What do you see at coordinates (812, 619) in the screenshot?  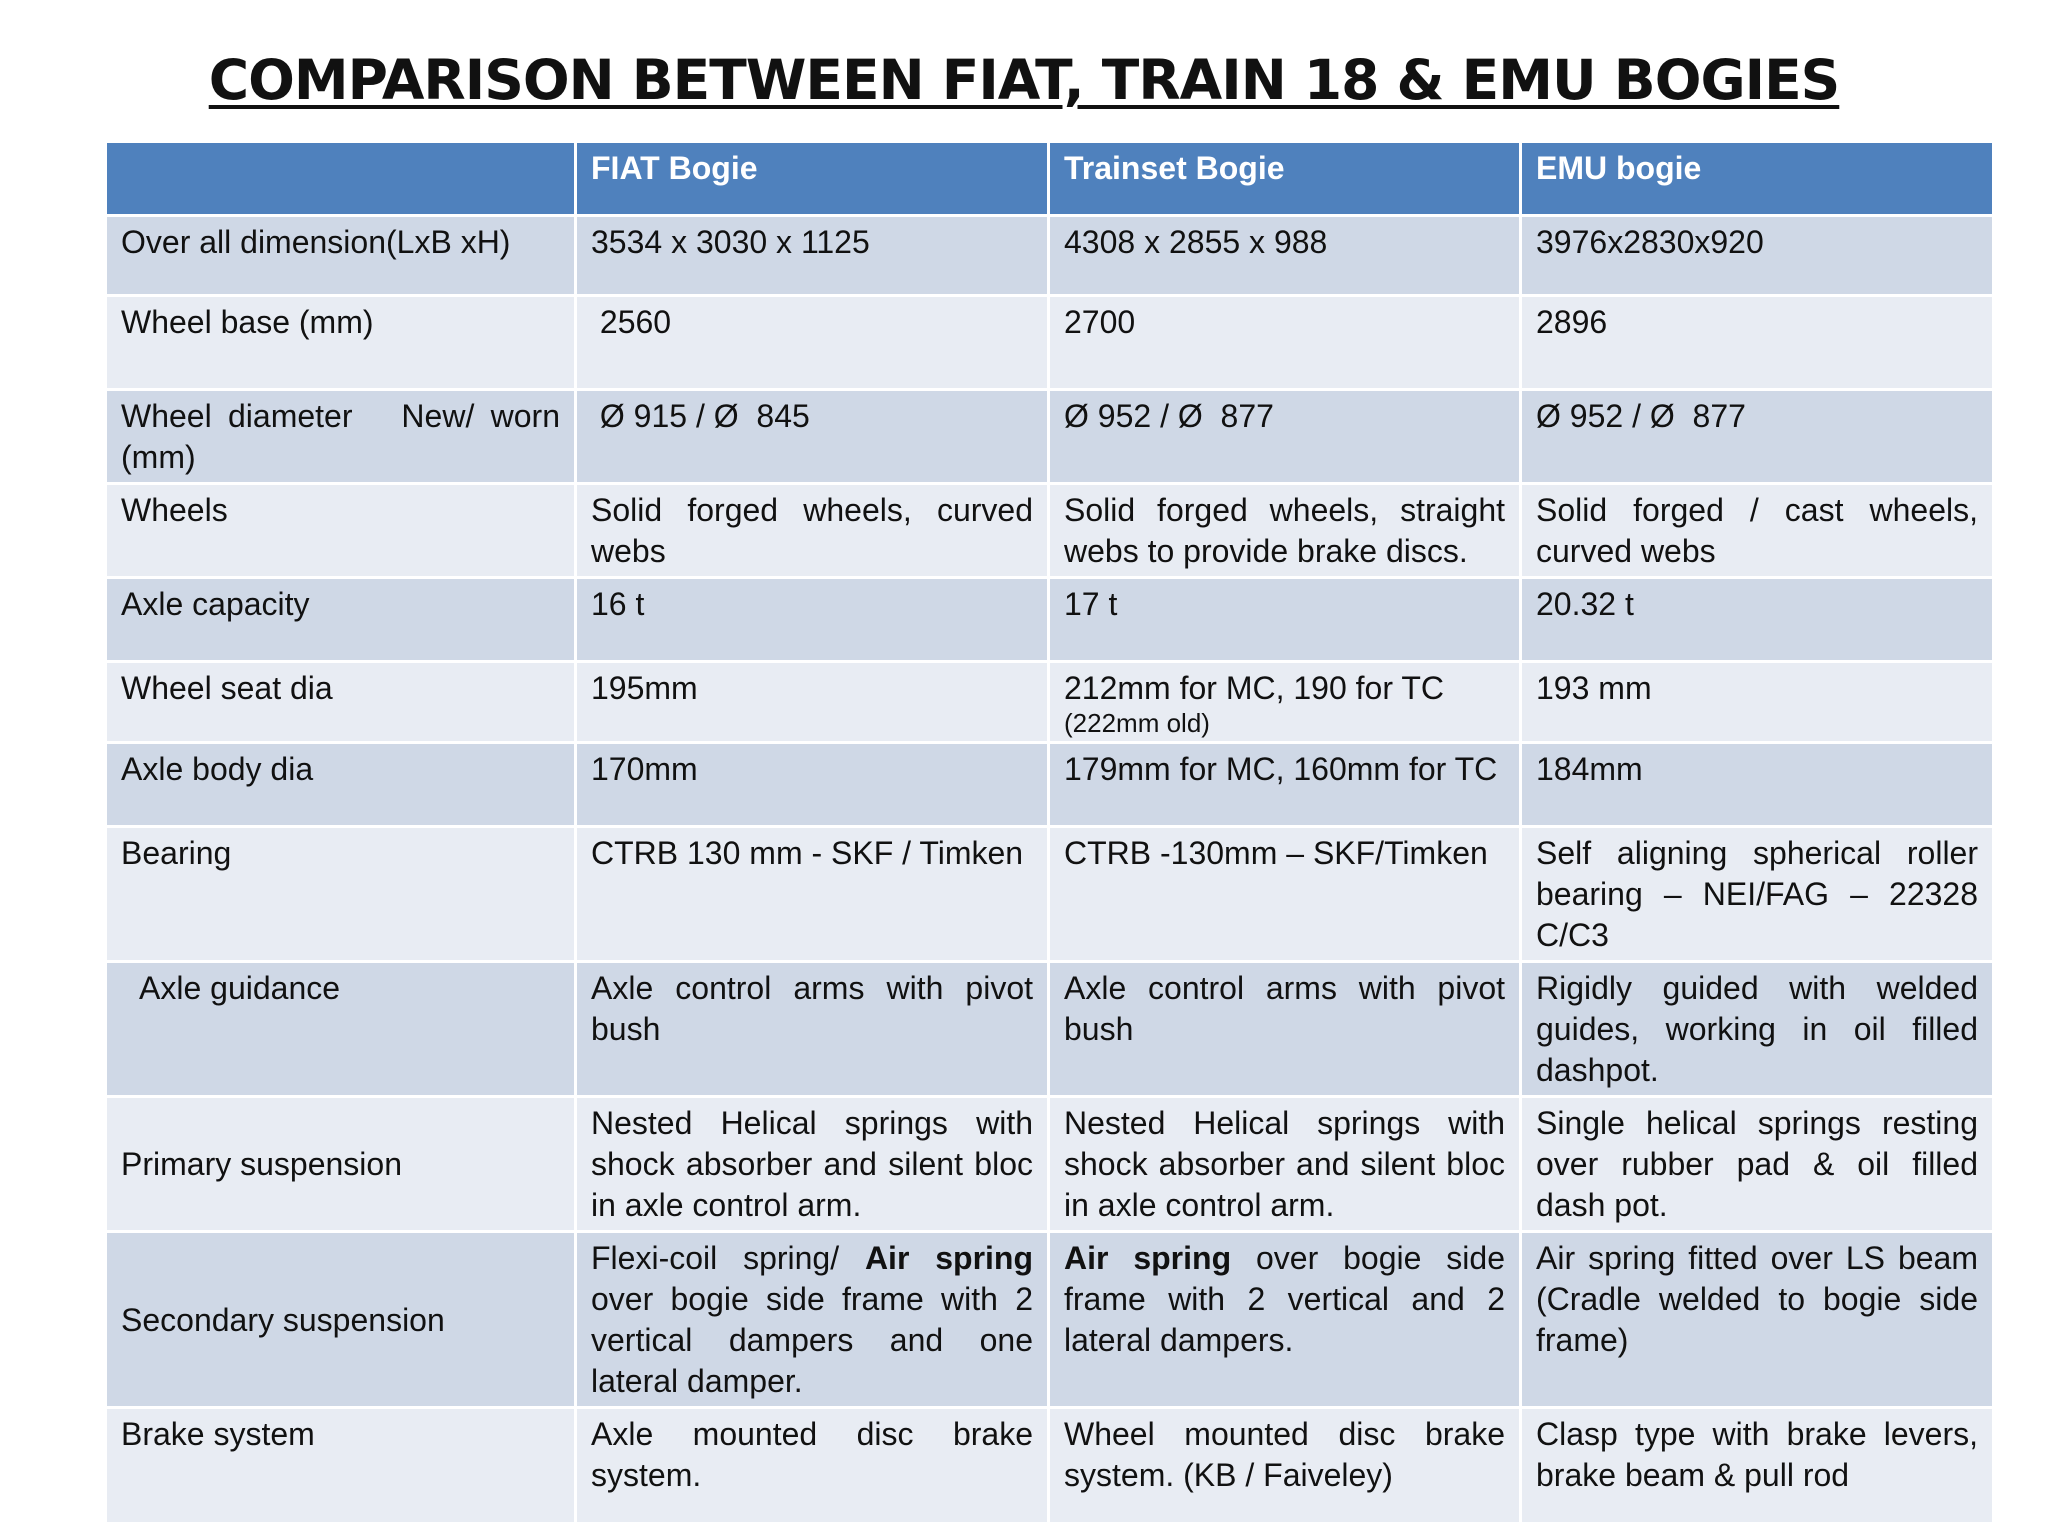 I see `fiat-value: 16 t` at bounding box center [812, 619].